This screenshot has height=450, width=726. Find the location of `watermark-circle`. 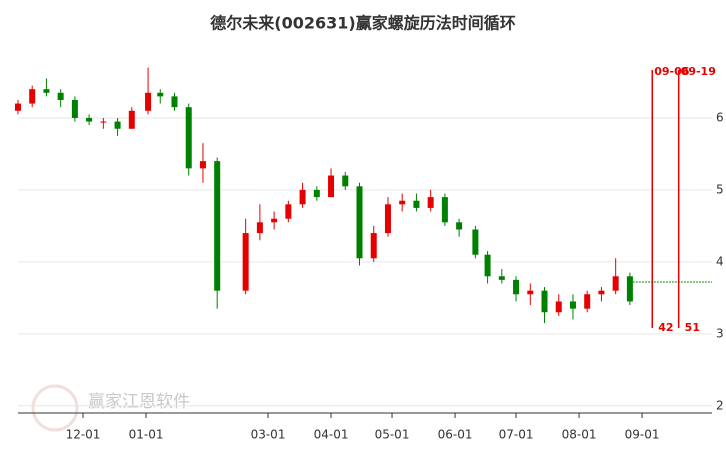

watermark-circle is located at coordinates (55, 408).